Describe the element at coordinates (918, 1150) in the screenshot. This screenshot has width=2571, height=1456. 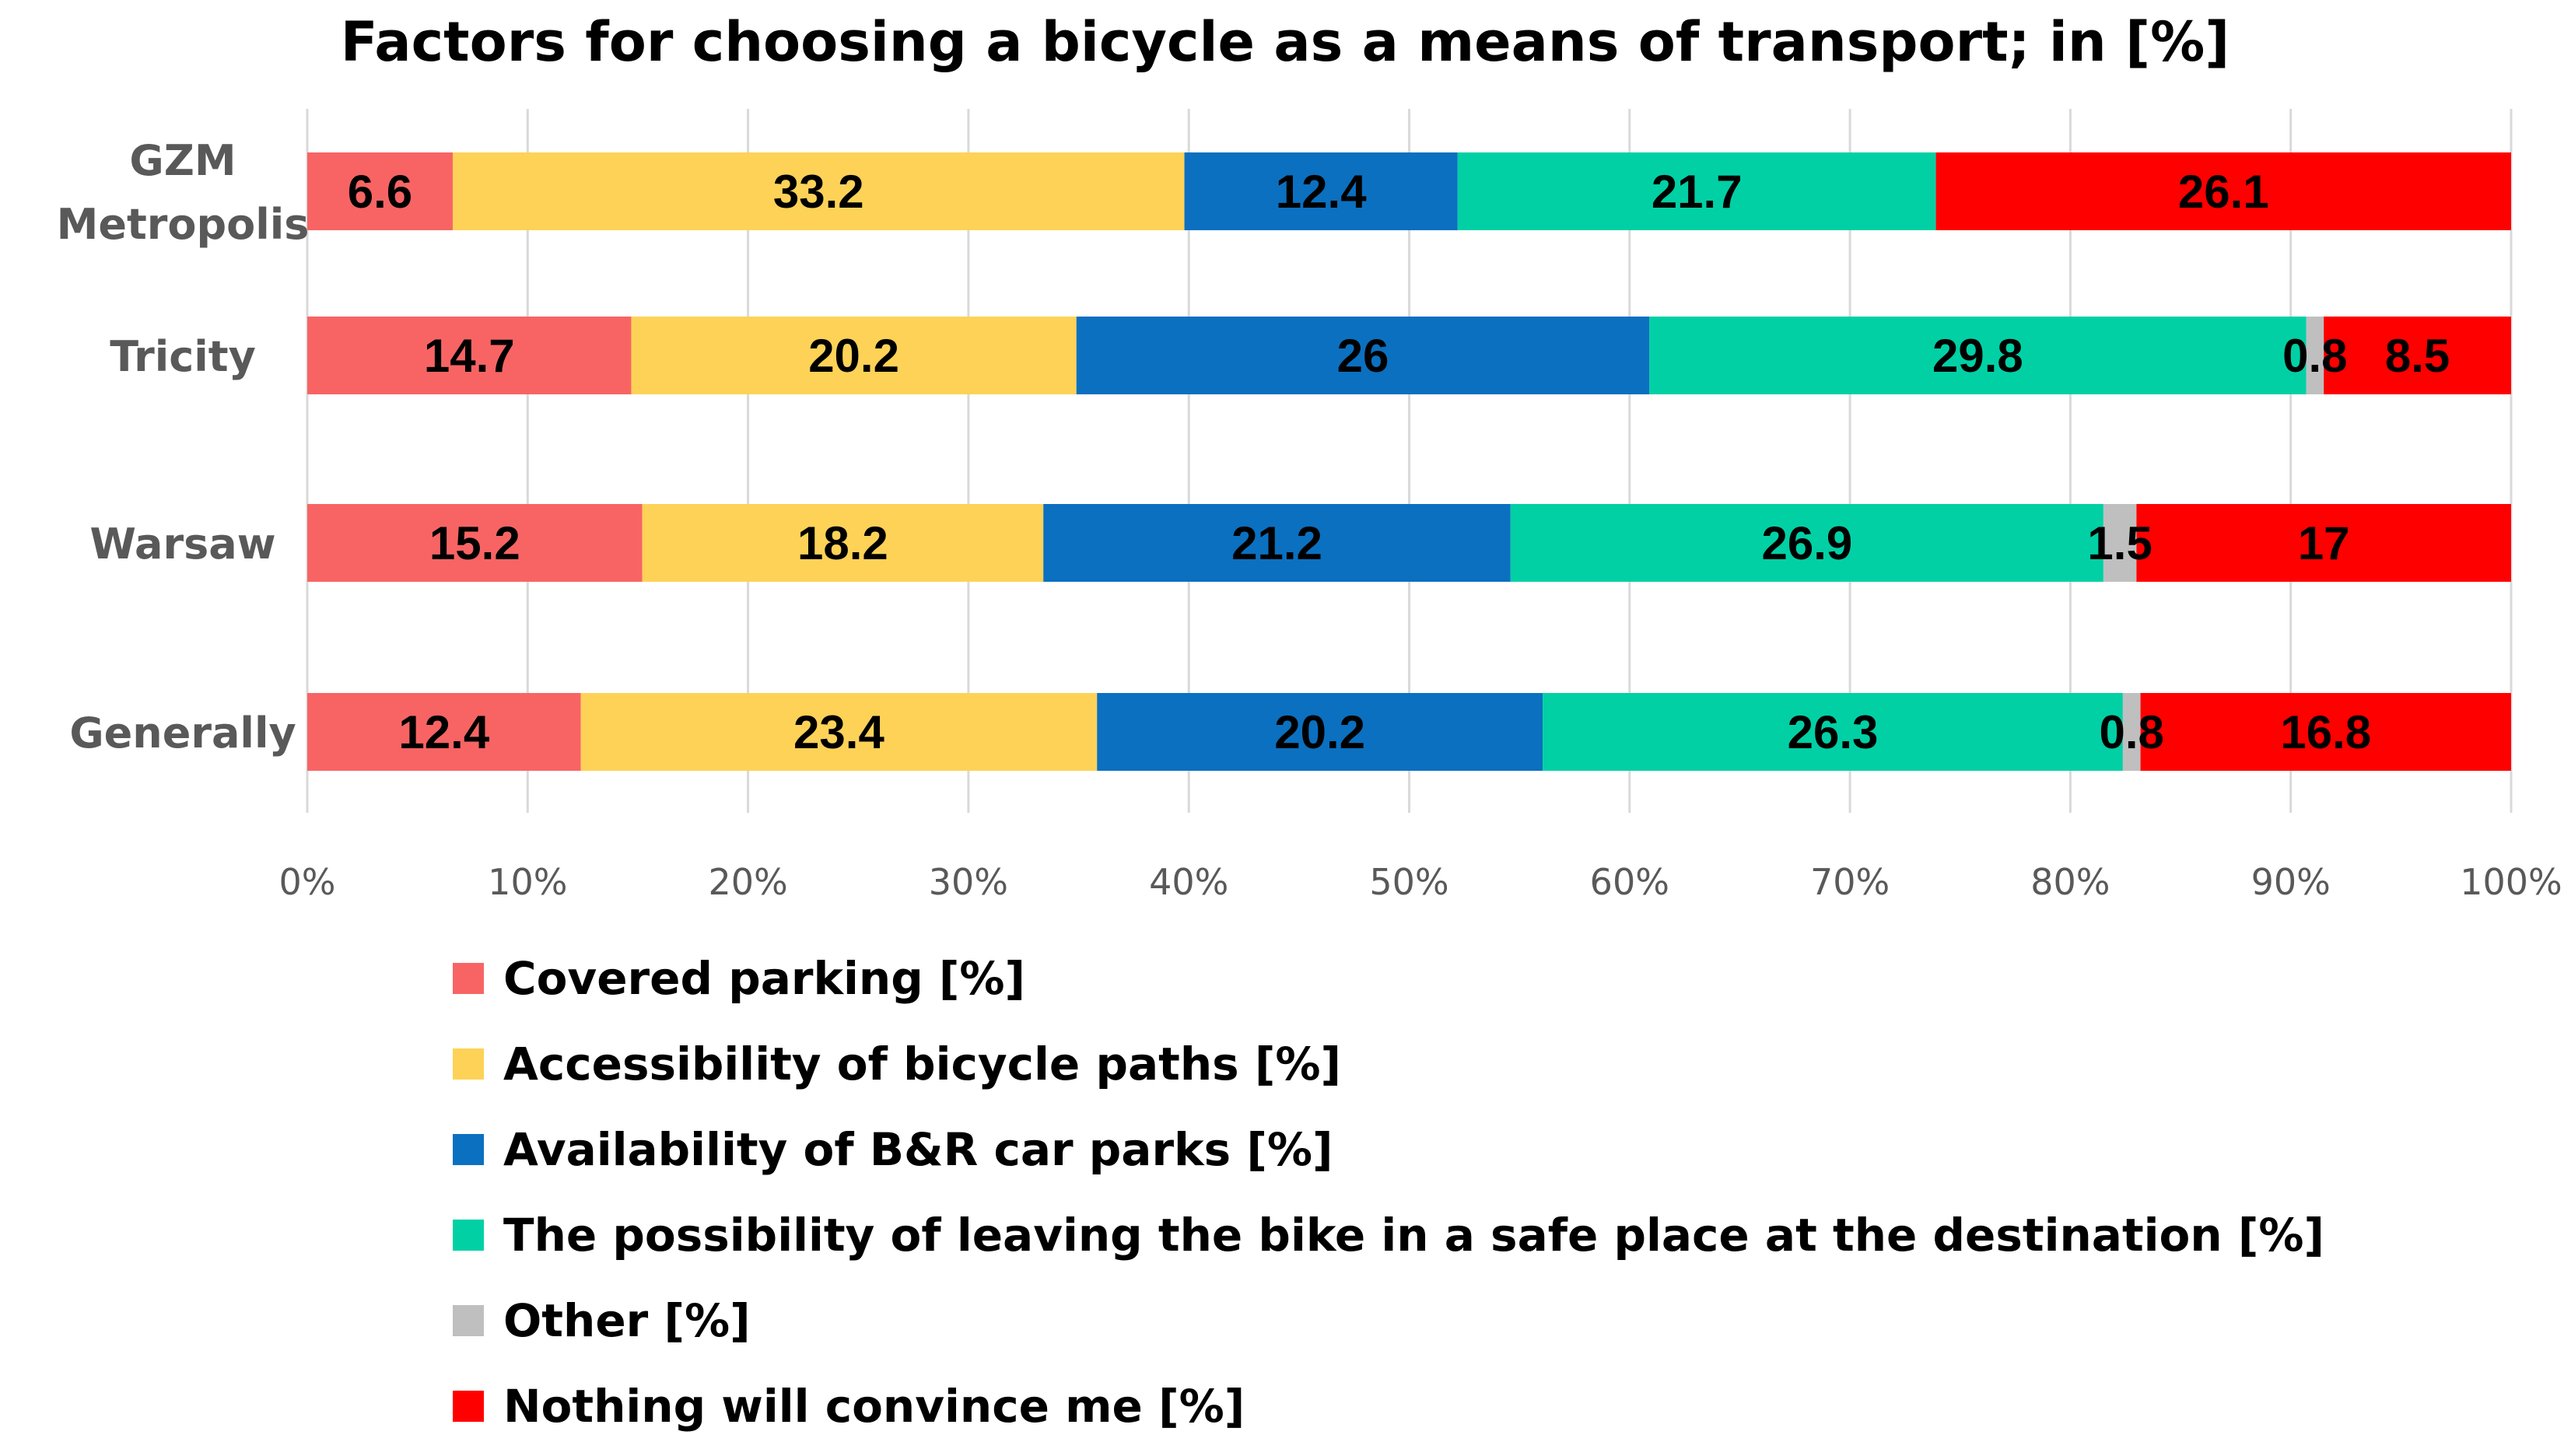
I see `legend-label: Availability of B&R car parks [%]` at that location.